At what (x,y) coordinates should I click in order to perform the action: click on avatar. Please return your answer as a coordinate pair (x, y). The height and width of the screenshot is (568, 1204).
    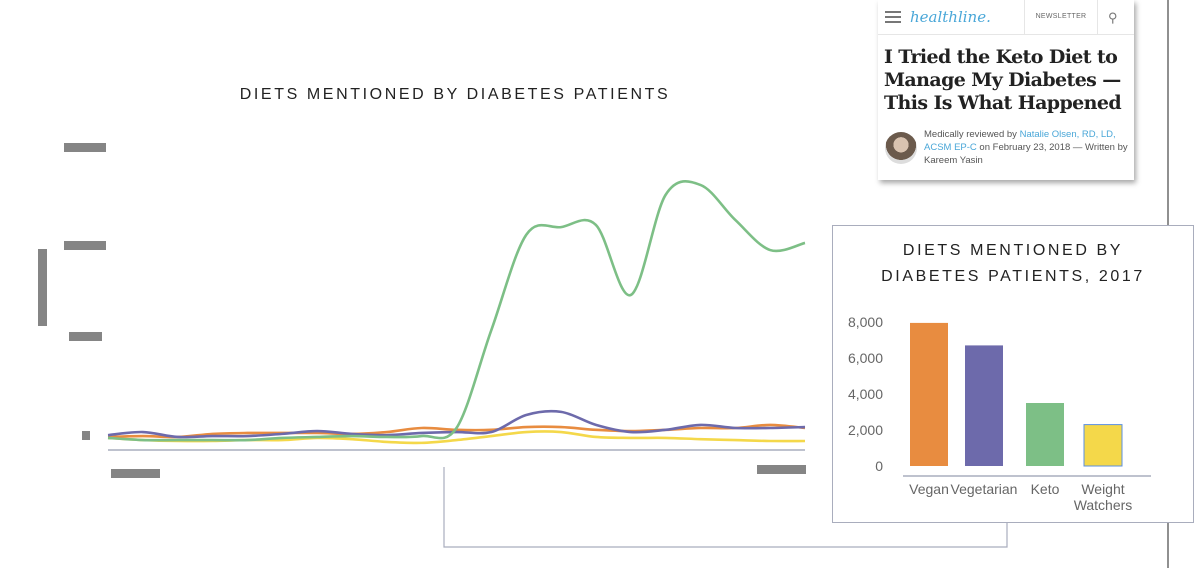
    Looking at the image, I should click on (901, 148).